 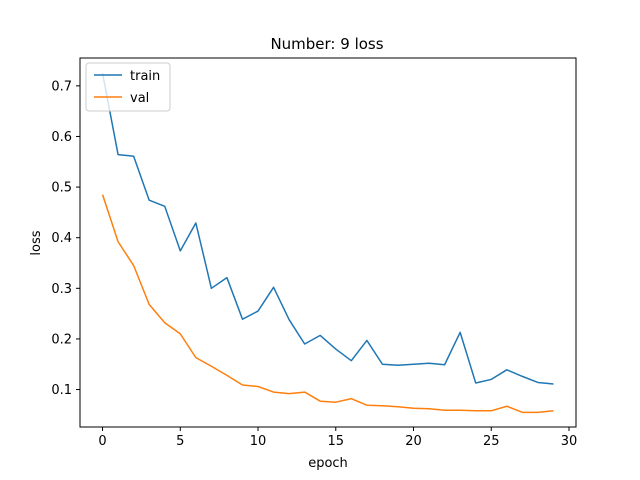 I want to click on y-axis-ticks: 0.1 0.2 0.3 0.4 0.5 0.6 0.7, so click(x=65, y=238).